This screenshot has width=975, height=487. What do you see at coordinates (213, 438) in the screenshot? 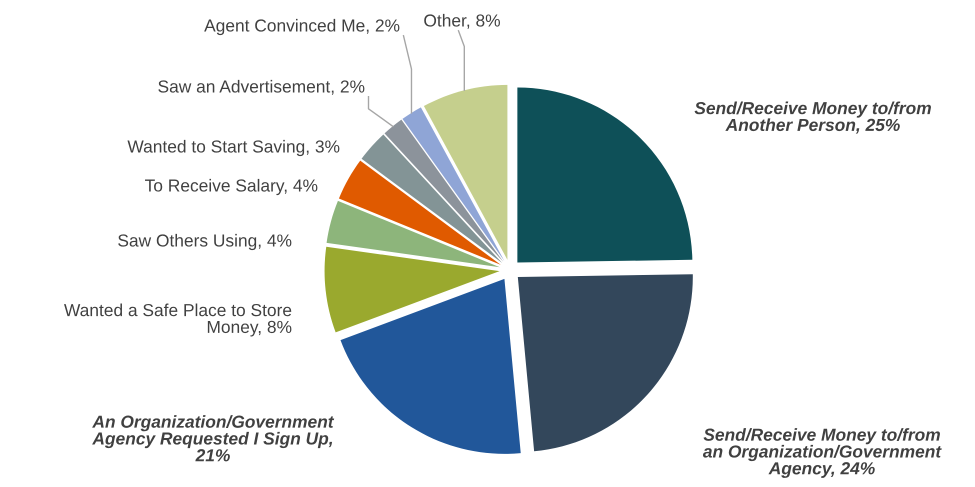
I see `slice-label: An Organization/Government Agency Requested I Sign Up, 21%` at bounding box center [213, 438].